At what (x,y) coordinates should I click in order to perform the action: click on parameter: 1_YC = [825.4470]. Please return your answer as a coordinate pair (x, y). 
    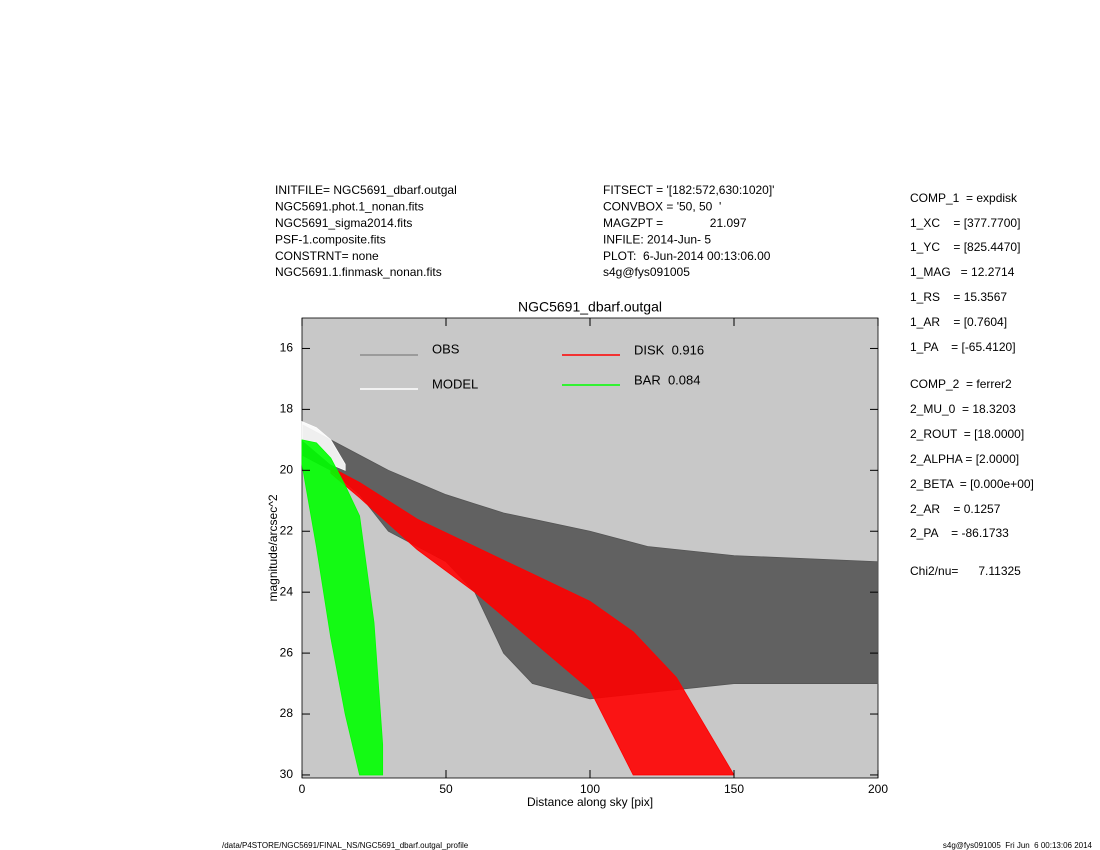
    Looking at the image, I should click on (965, 247).